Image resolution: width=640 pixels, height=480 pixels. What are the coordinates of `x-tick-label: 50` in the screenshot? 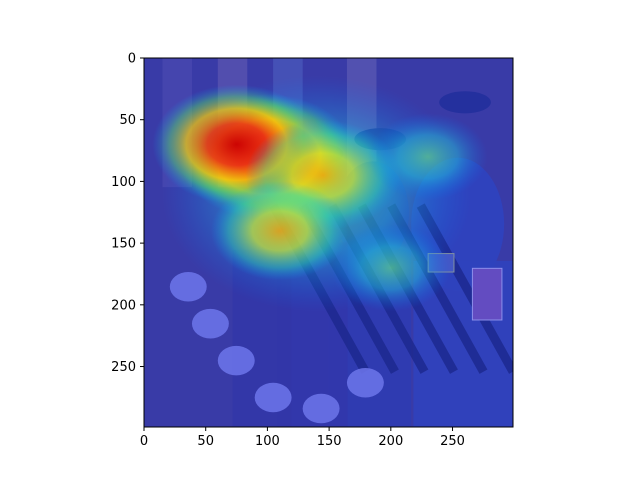 It's located at (205, 441).